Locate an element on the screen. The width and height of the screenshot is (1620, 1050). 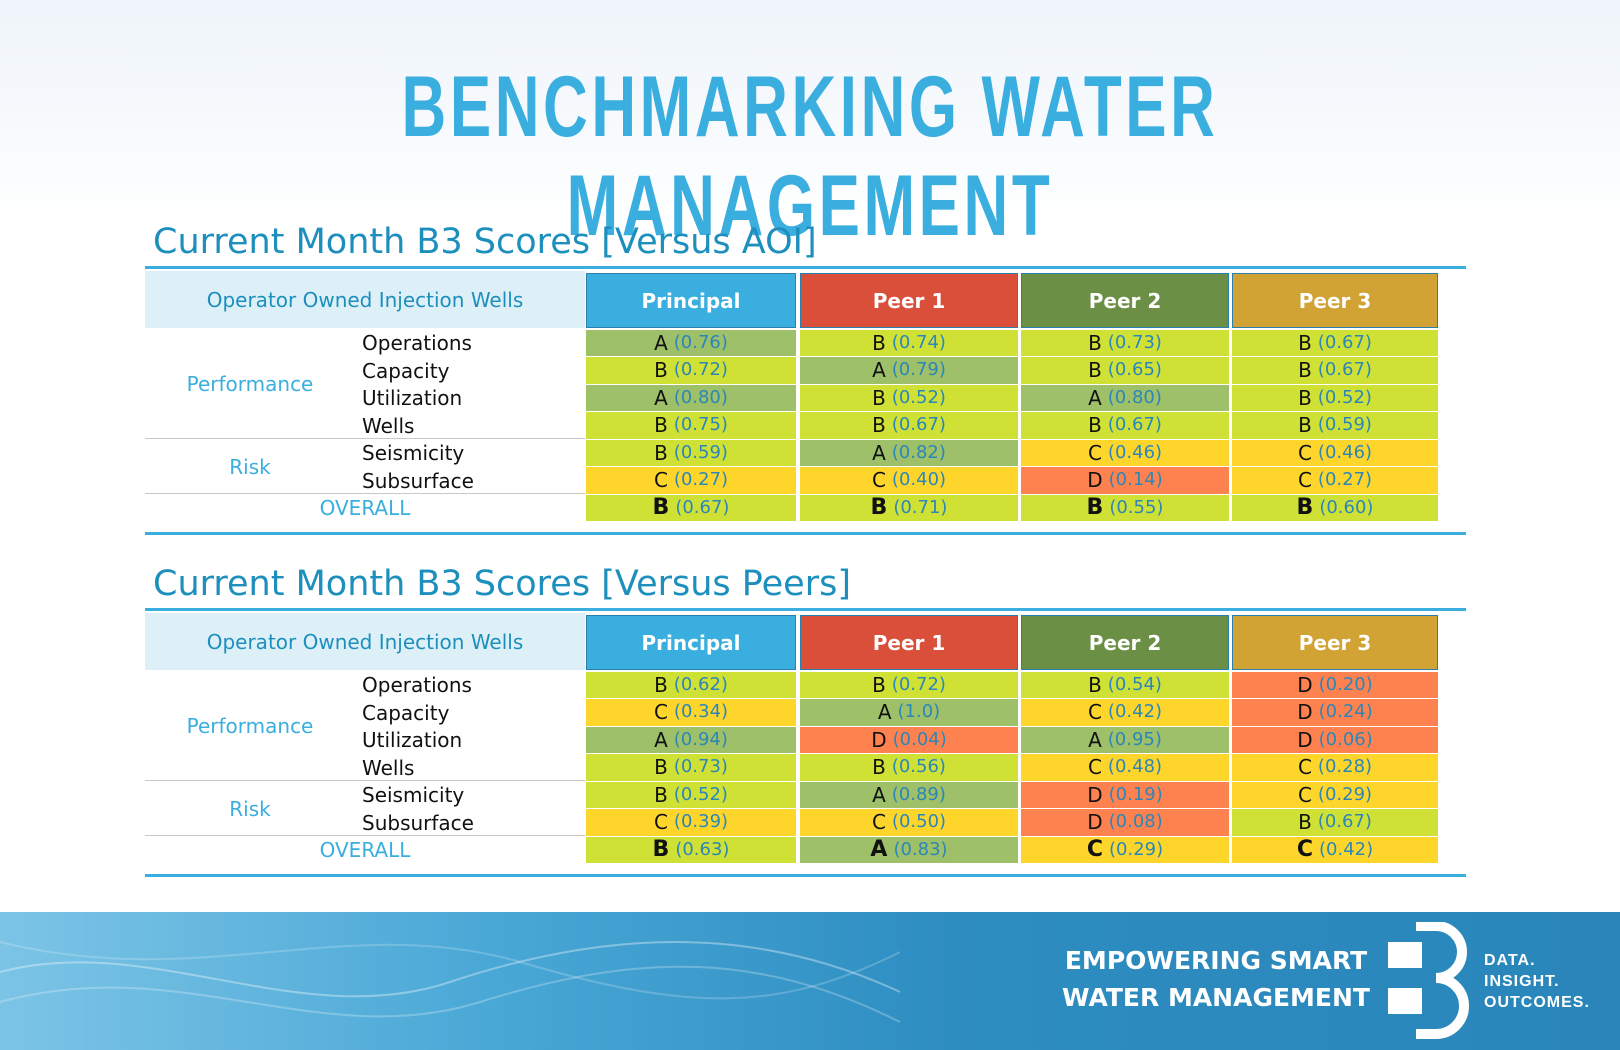
score-value: (0.75) is located at coordinates (700, 425).